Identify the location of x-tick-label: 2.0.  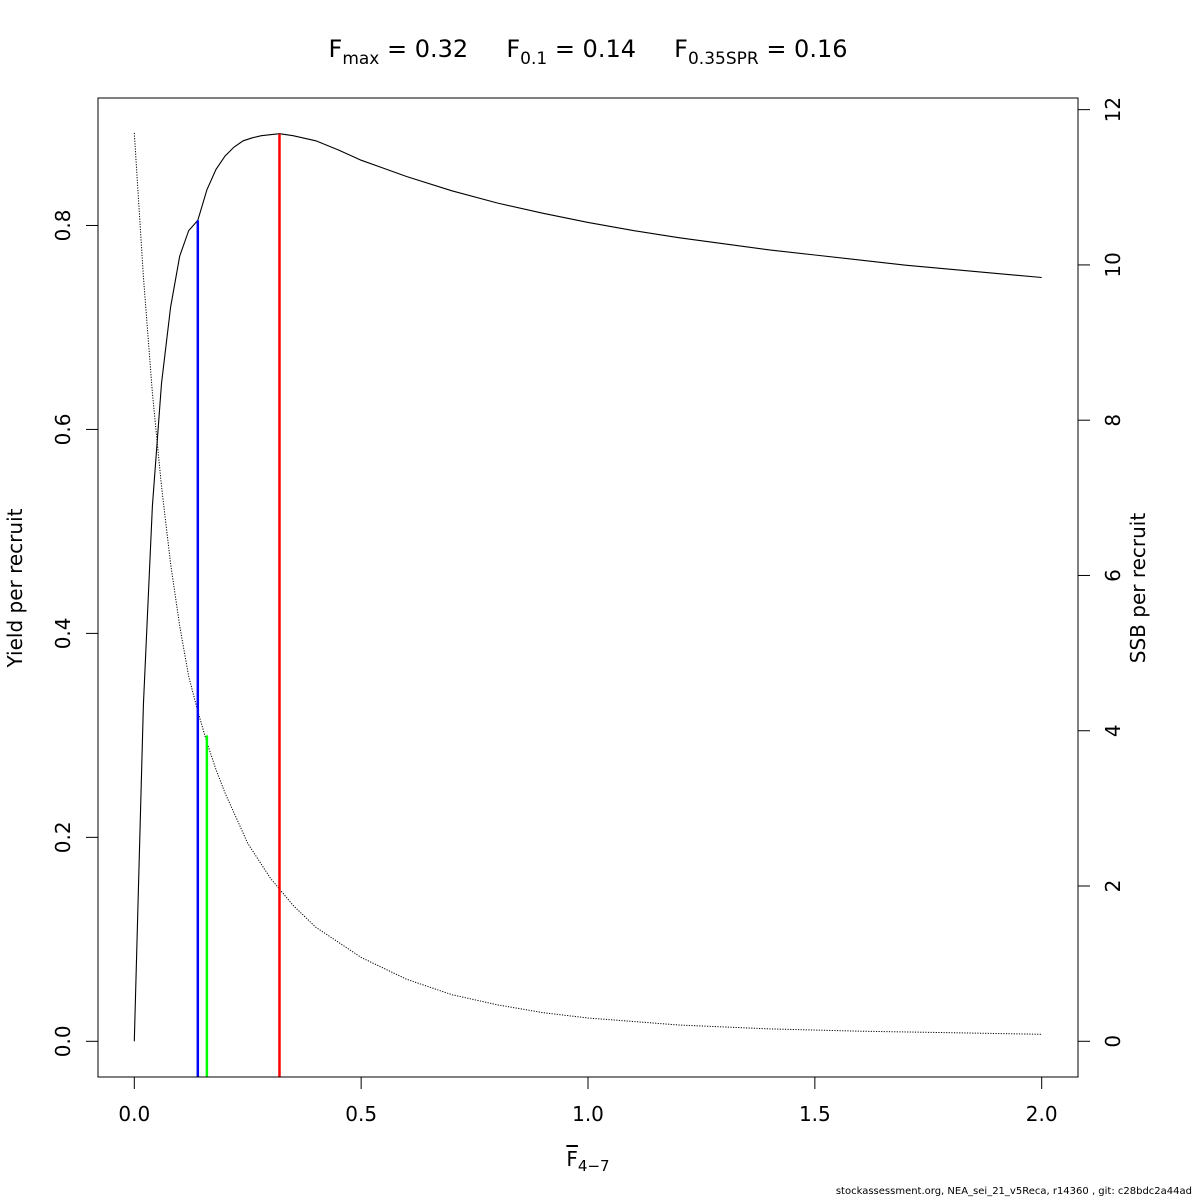
(1042, 1114).